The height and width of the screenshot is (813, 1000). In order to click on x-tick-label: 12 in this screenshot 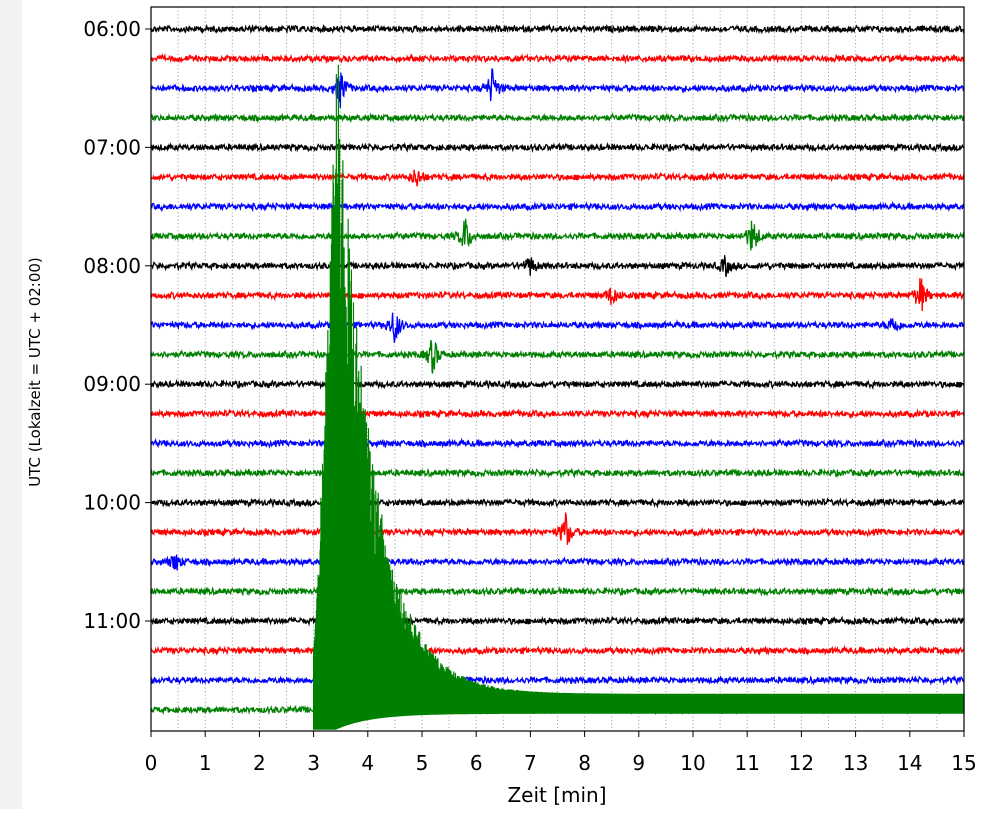, I will do `click(801, 763)`.